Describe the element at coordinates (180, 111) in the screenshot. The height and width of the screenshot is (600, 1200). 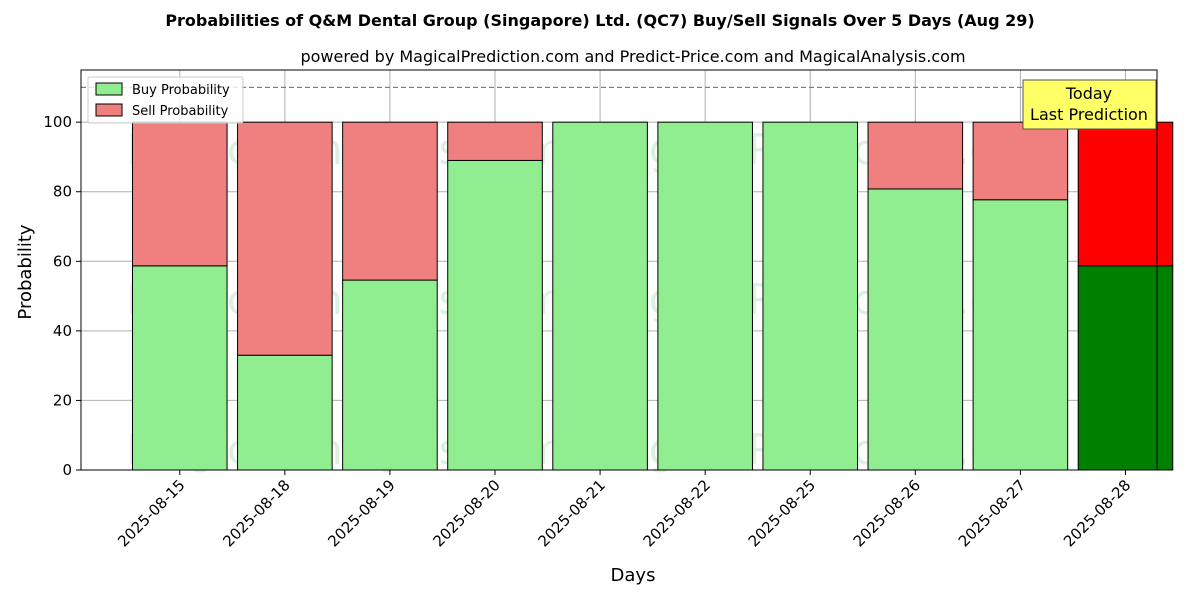
I see `legend-label-sell: Sell Probability` at that location.